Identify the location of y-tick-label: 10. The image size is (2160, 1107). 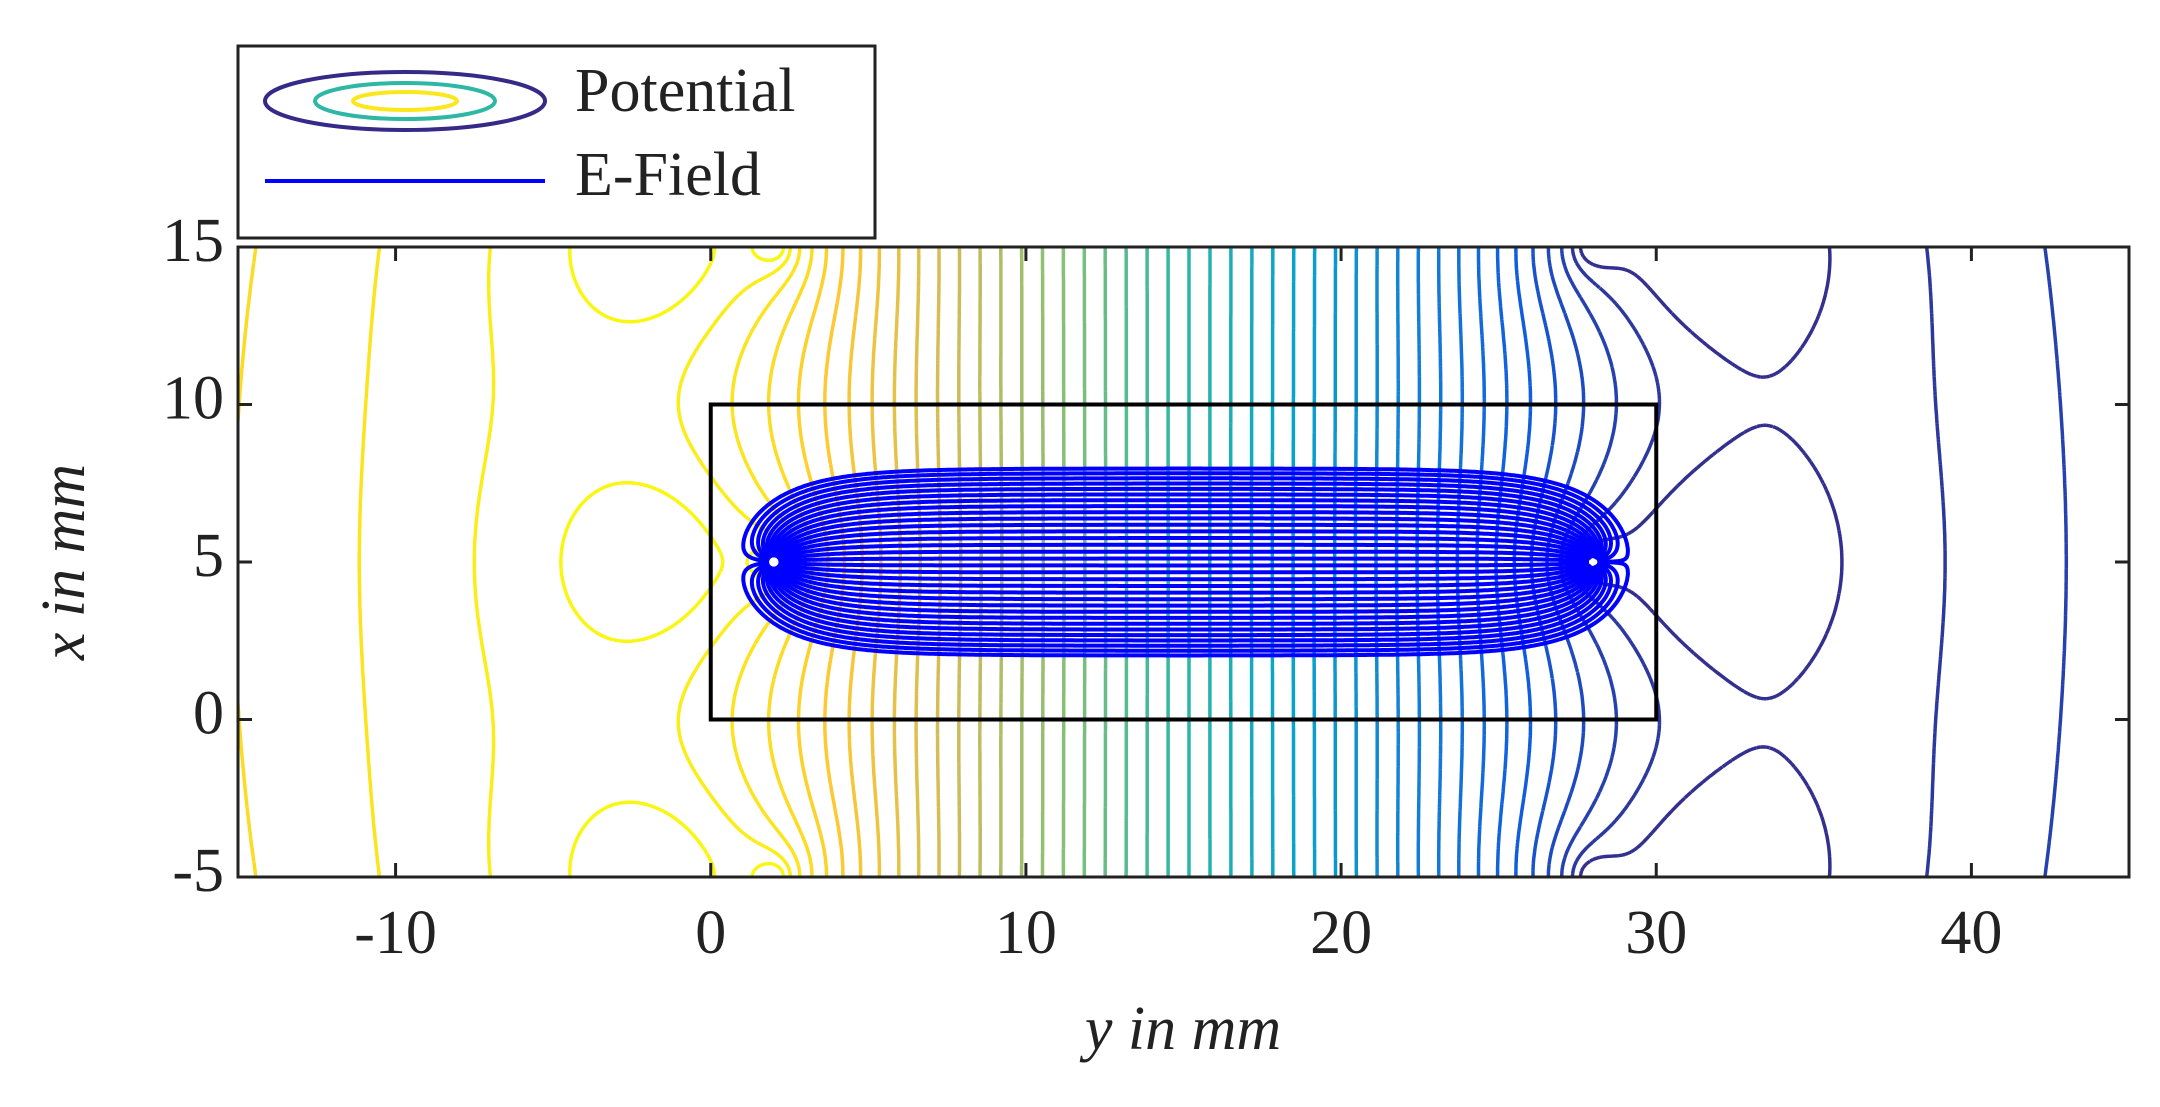
(193, 399).